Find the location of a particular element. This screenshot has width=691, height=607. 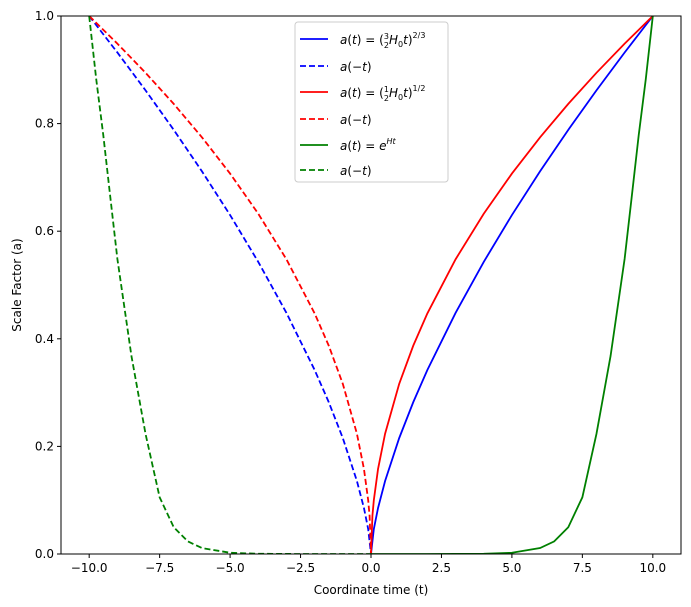

legend-label-radiation: a(t) = (1 2H0t)1/2 is located at coordinates (382, 93).